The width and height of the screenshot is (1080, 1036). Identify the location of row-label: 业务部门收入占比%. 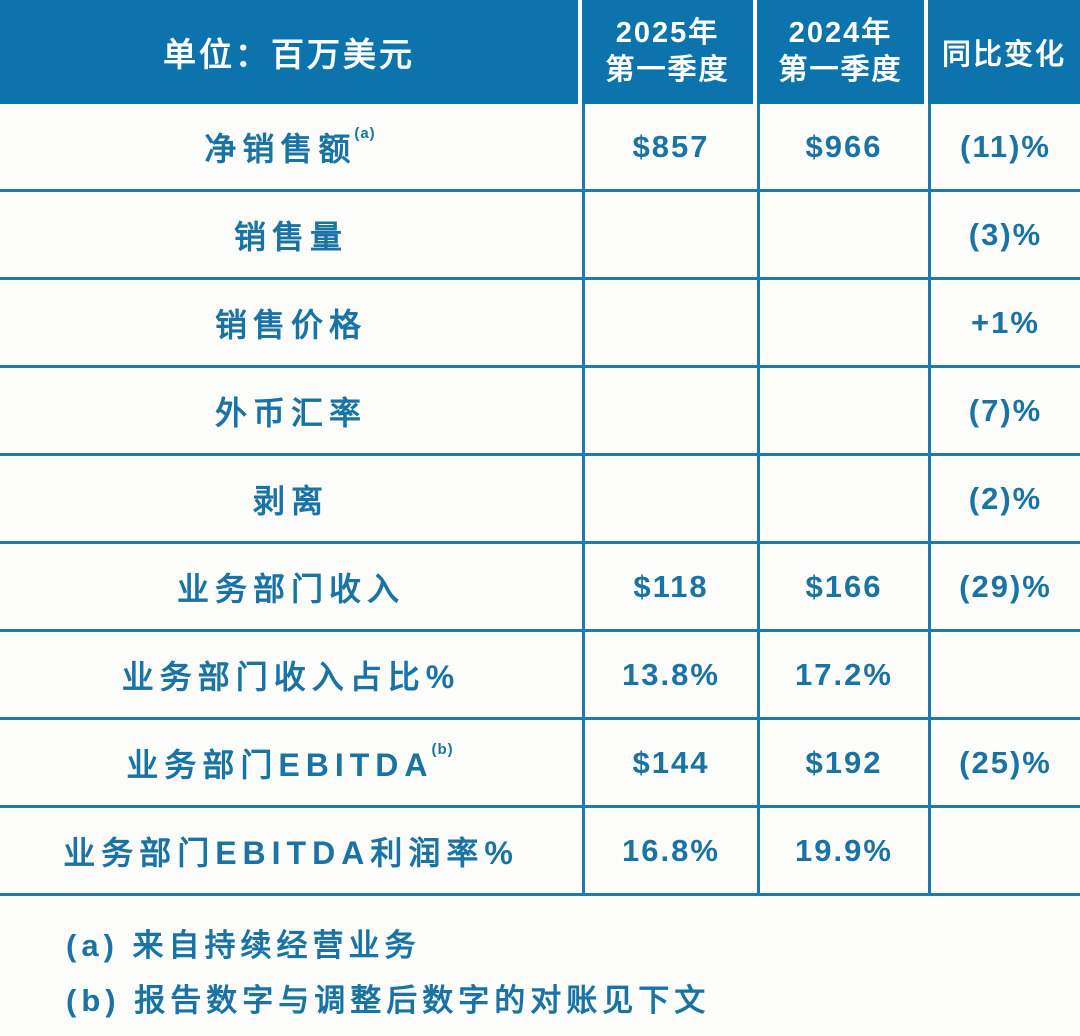
(291, 676).